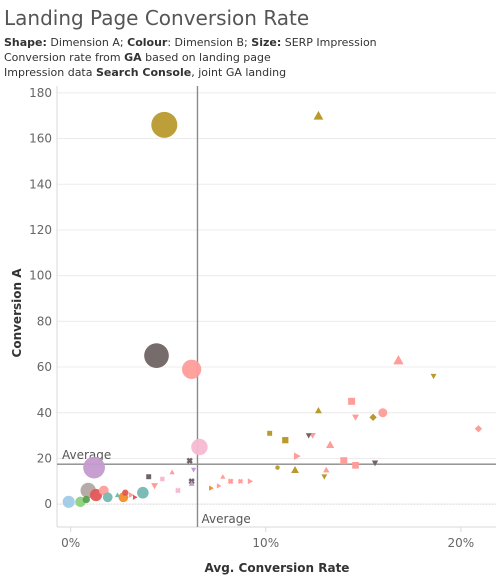 This screenshot has width=496, height=583. I want to click on y-tick-label: 60, so click(44, 367).